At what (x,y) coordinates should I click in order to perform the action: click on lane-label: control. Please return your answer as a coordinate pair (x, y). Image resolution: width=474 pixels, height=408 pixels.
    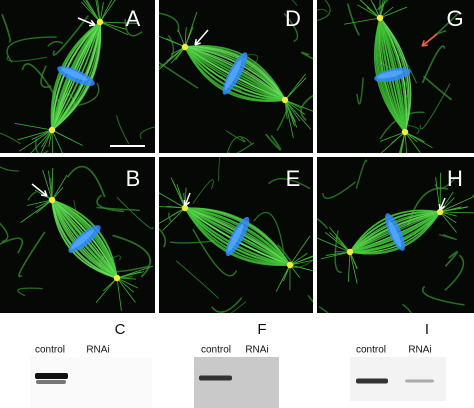
    Looking at the image, I should click on (371, 350).